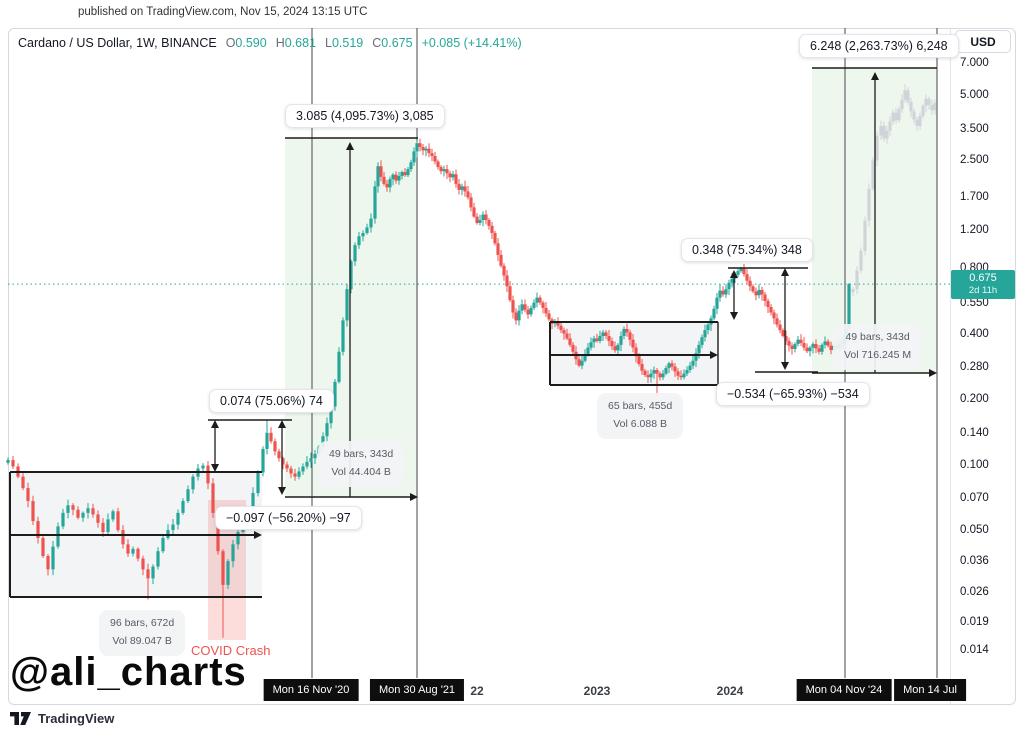 The width and height of the screenshot is (1024, 736). I want to click on time-axis-date-badge: Mon 04 Nov '24, so click(844, 690).